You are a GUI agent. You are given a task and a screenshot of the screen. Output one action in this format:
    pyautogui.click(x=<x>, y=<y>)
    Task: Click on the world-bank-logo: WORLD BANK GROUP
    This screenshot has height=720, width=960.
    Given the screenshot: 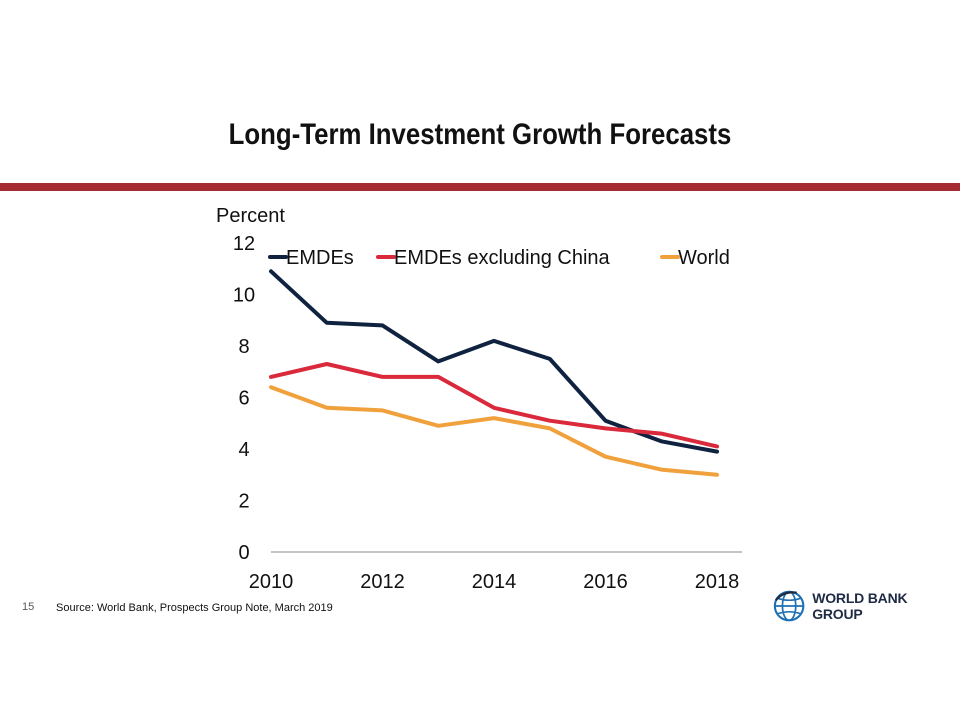 What is the action you would take?
    pyautogui.click(x=863, y=606)
    